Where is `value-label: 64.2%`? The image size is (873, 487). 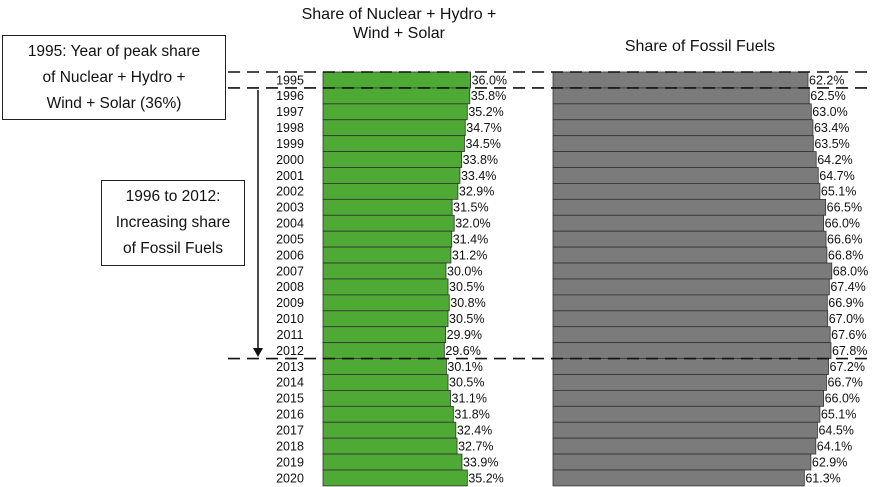 value-label: 64.2% is located at coordinates (834, 160).